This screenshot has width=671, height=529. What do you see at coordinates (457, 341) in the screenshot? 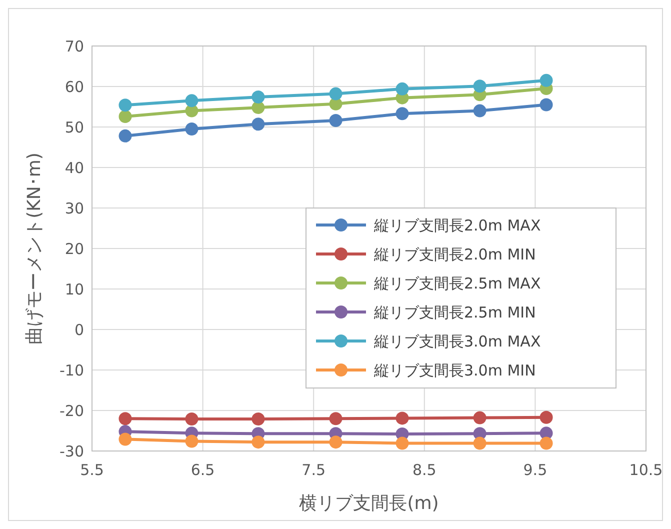
I see `legend-label: 縦リブ支間長3.0m MAX` at bounding box center [457, 341].